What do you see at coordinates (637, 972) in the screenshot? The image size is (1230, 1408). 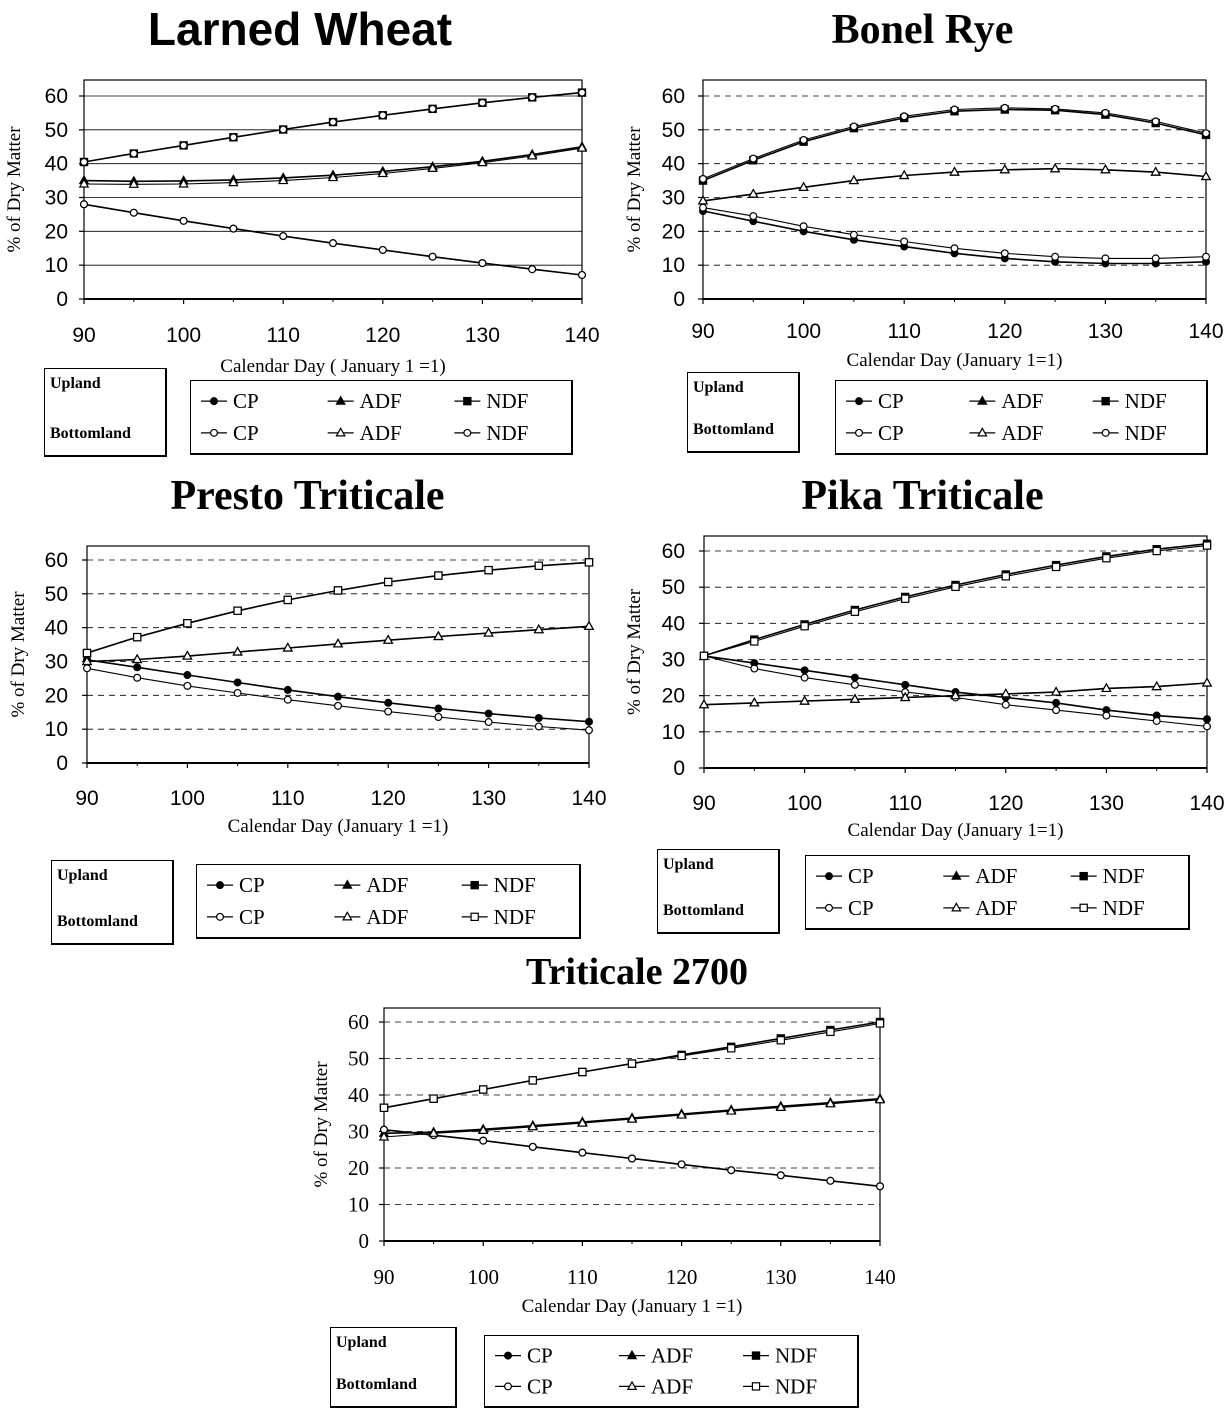 I see `chart-title: Triticale 2700` at bounding box center [637, 972].